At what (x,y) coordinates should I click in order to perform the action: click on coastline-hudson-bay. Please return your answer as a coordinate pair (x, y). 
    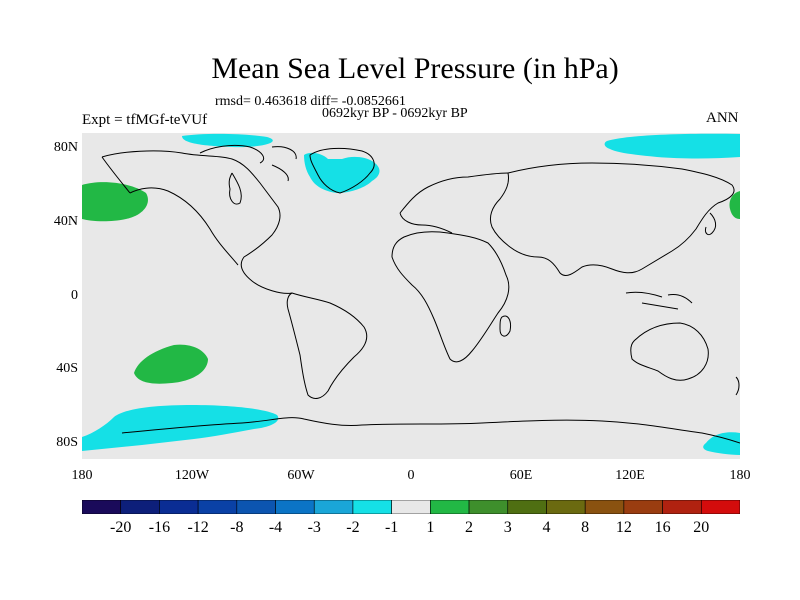
    Looking at the image, I should click on (235, 188).